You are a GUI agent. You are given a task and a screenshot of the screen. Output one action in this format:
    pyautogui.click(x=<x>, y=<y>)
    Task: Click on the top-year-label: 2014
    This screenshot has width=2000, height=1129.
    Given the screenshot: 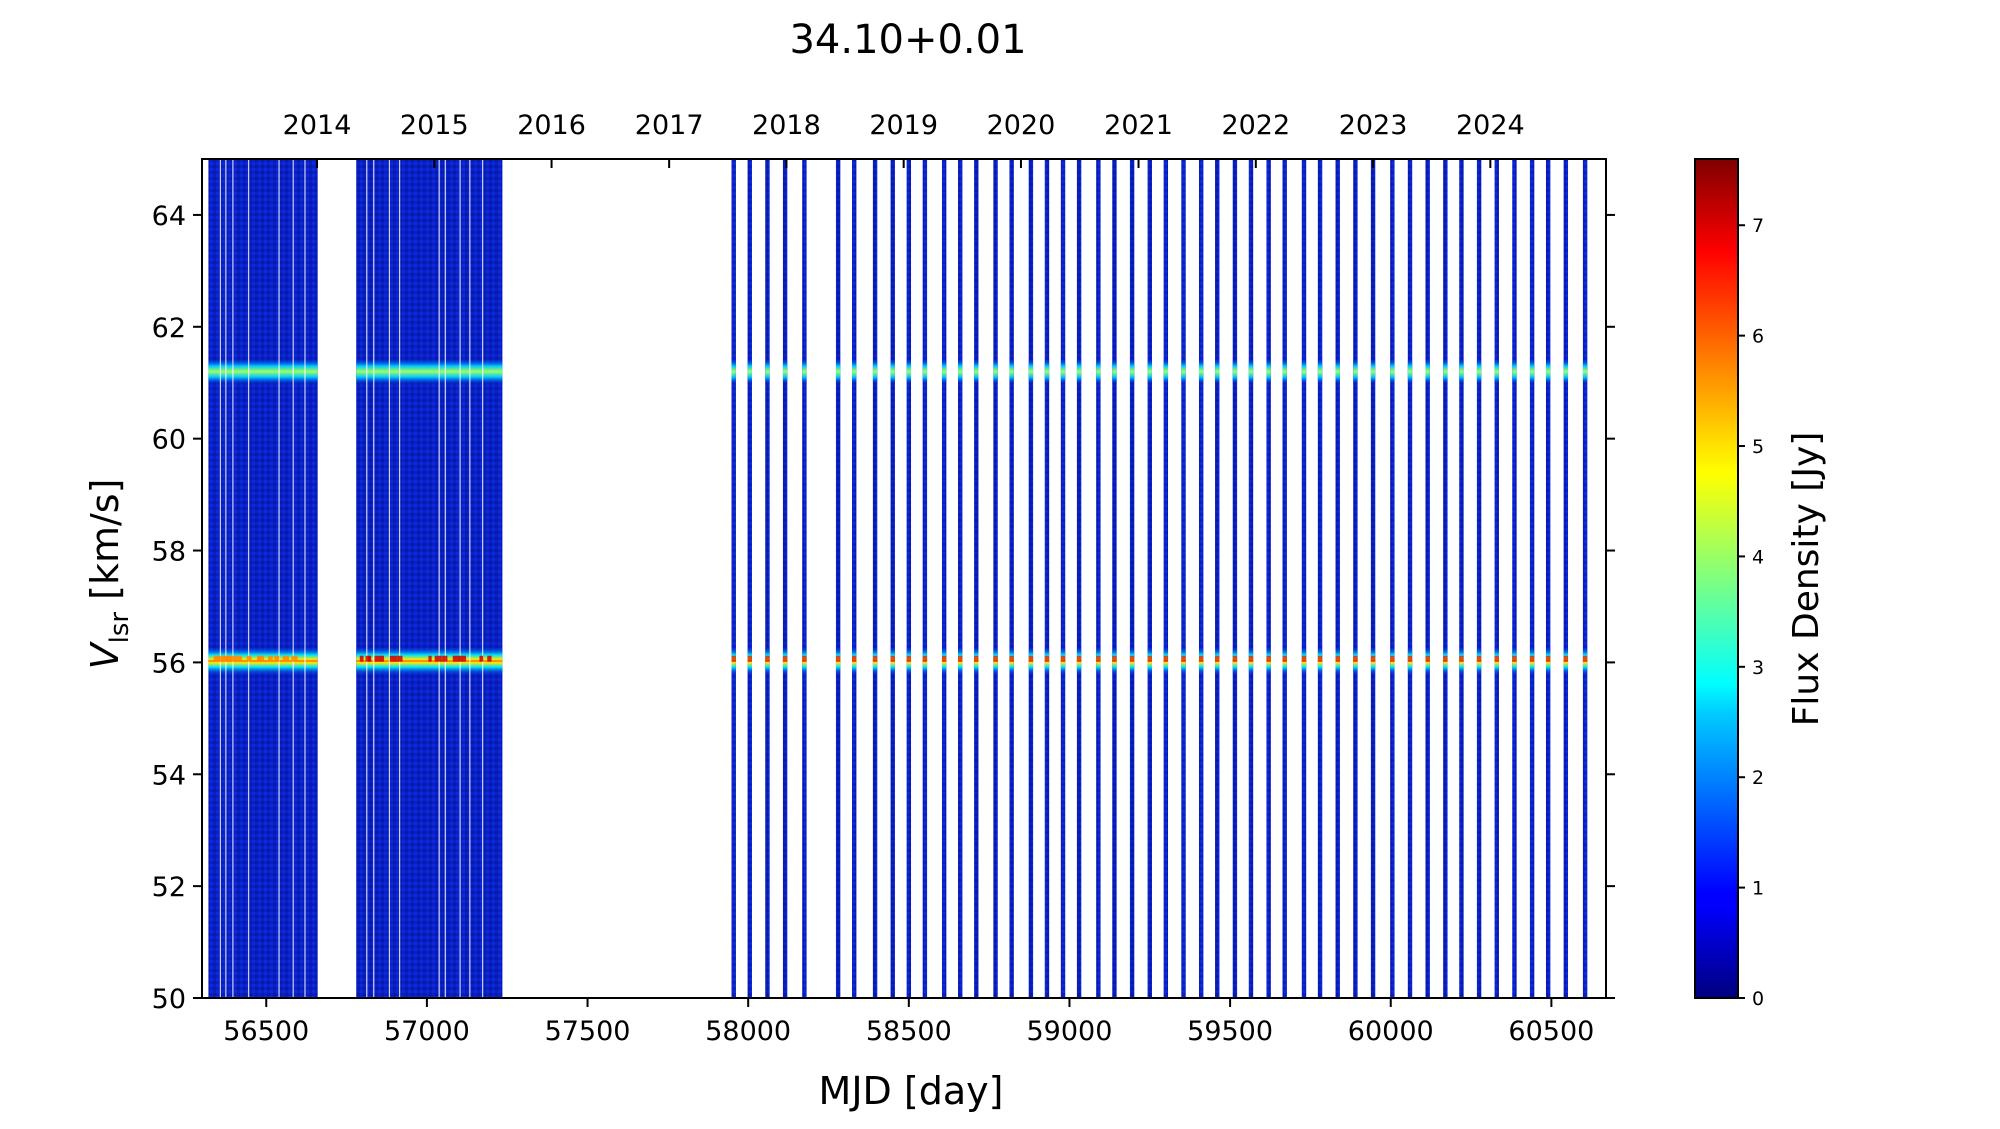 What is the action you would take?
    pyautogui.click(x=317, y=125)
    